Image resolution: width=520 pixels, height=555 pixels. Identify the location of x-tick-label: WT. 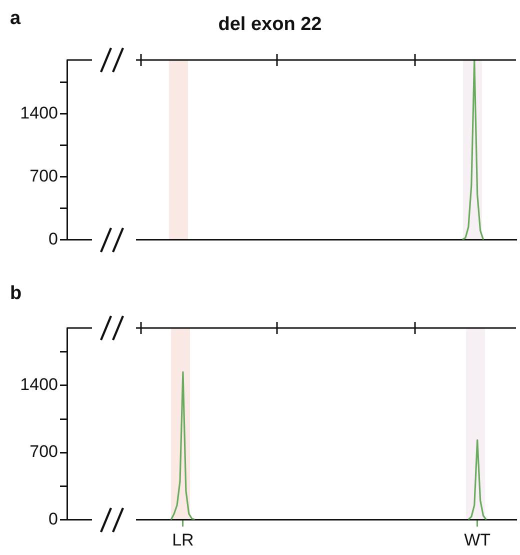
(477, 540).